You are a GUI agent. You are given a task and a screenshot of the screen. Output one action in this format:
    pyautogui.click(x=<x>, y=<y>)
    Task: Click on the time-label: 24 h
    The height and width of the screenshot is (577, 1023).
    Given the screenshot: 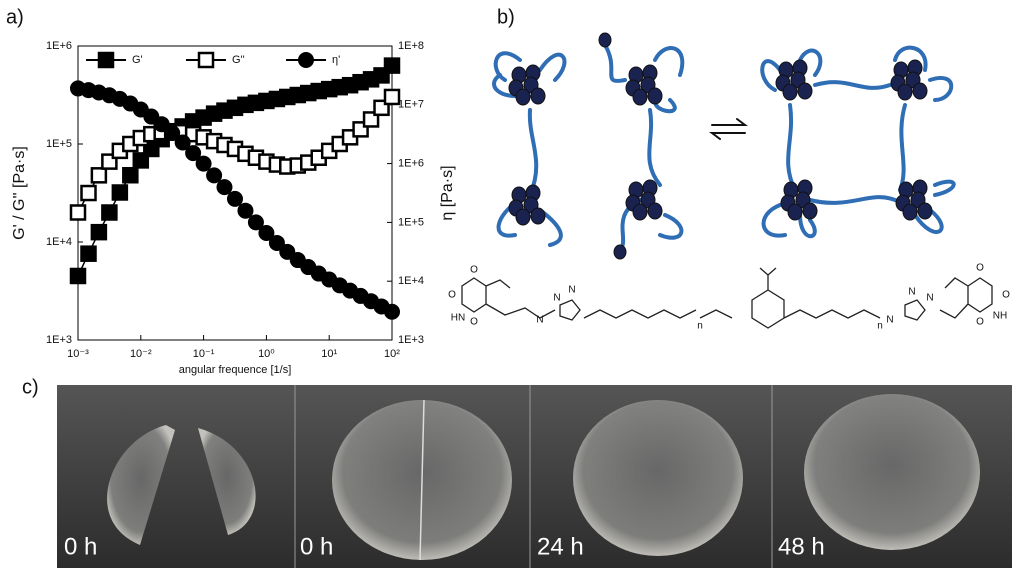 What is the action you would take?
    pyautogui.click(x=560, y=546)
    